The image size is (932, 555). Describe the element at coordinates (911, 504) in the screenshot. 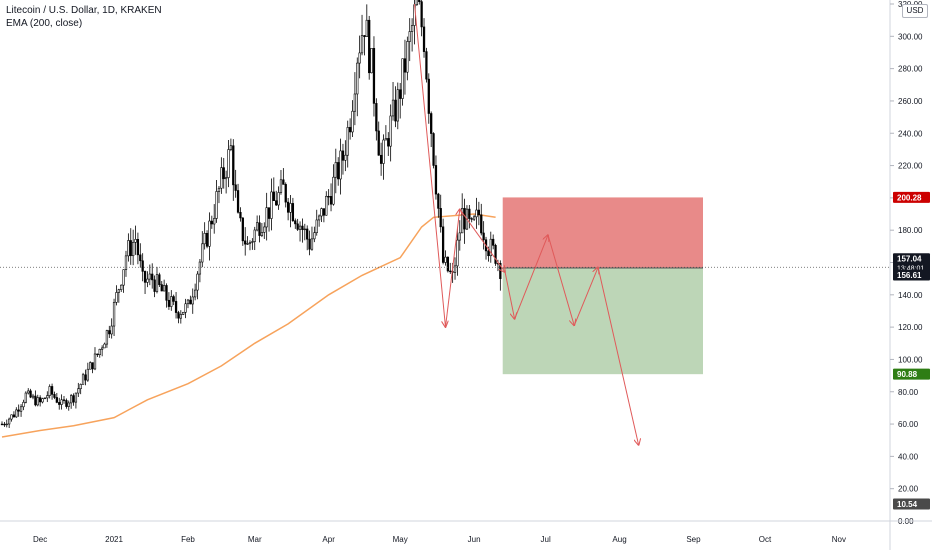

I see `low-label: 10.54` at that location.